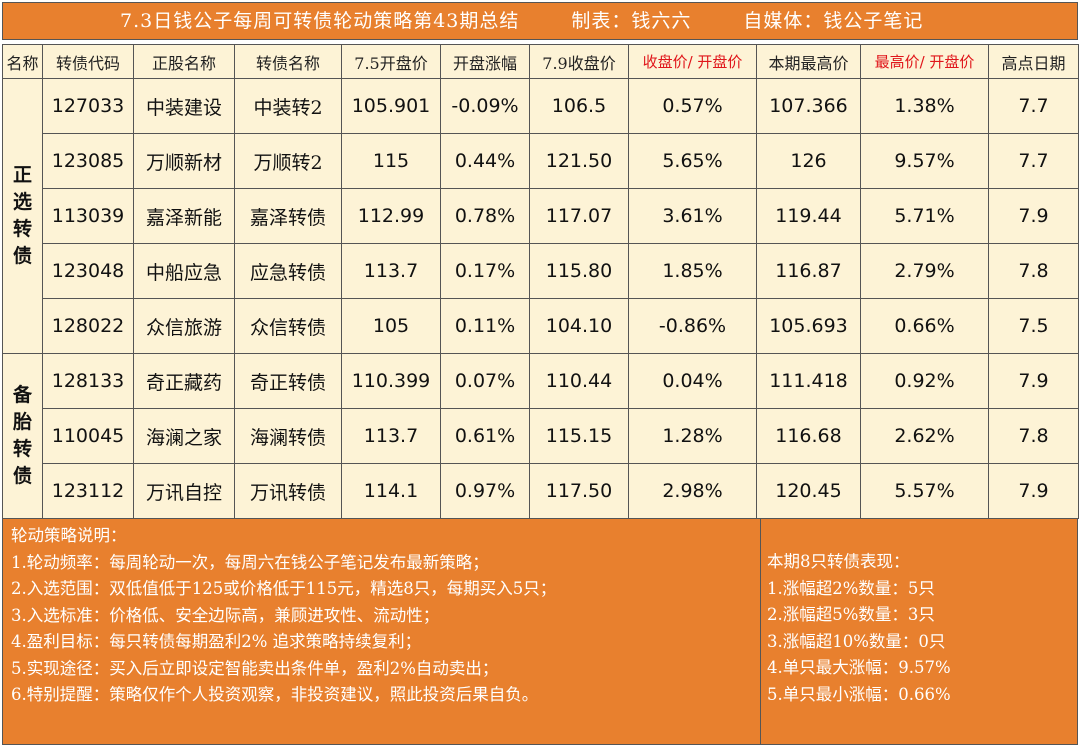  Describe the element at coordinates (391, 381) in the screenshot. I see `cell-open: 110.399` at that location.